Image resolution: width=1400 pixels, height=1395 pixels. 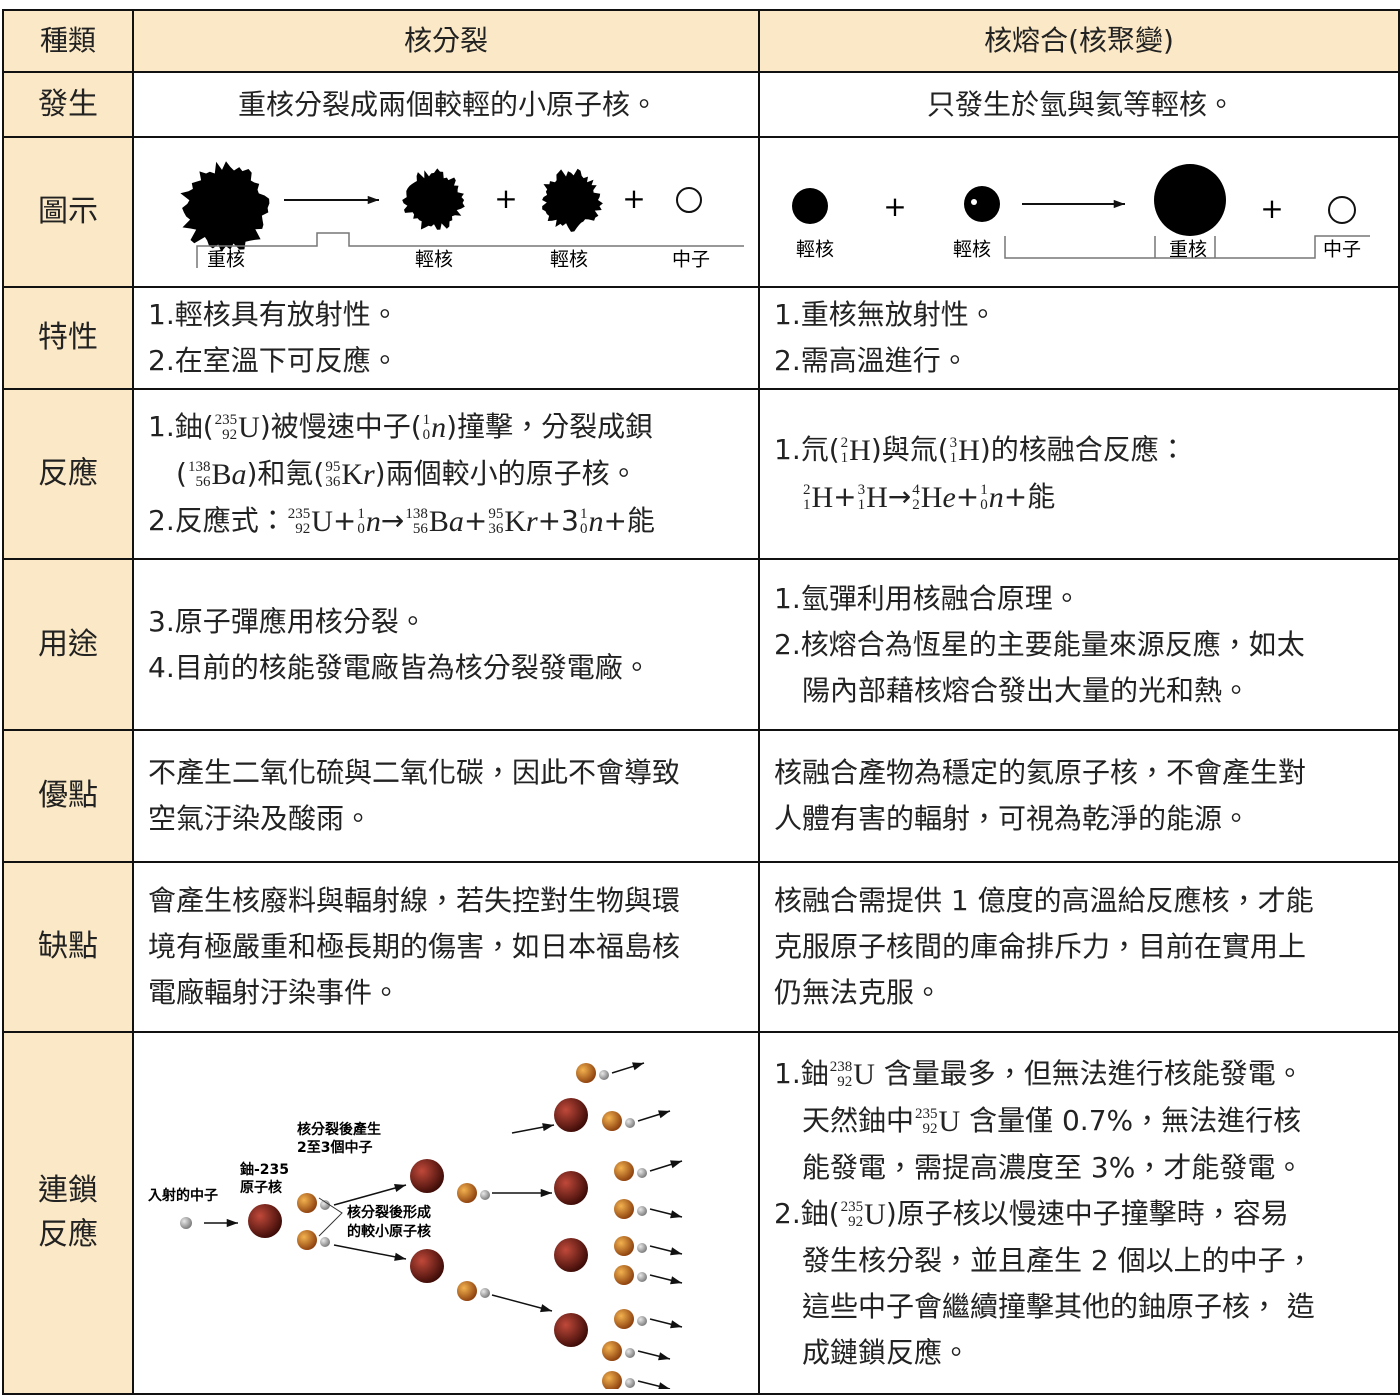 What do you see at coordinates (448, 315) in the screenshot?
I see `text-line: 1.輕核具有放射性。` at bounding box center [448, 315].